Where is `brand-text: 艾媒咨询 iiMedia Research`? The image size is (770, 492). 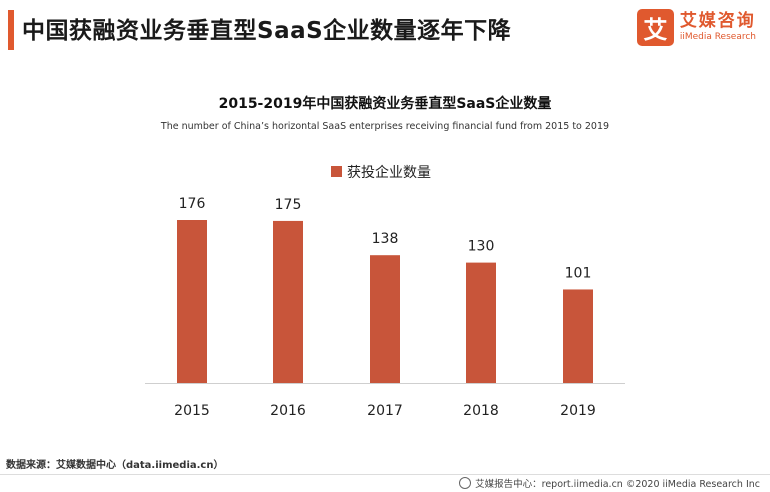 brand-text: 艾媒咨询 iiMedia Research is located at coordinates (718, 27).